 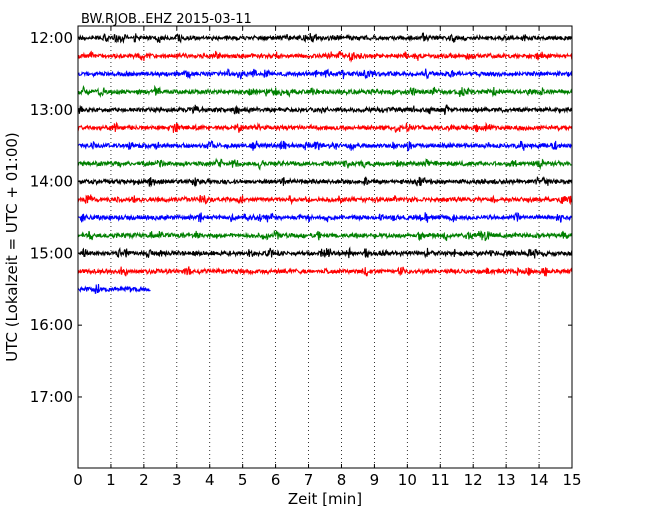 I want to click on x-tick-label-2: 2, so click(x=144, y=480).